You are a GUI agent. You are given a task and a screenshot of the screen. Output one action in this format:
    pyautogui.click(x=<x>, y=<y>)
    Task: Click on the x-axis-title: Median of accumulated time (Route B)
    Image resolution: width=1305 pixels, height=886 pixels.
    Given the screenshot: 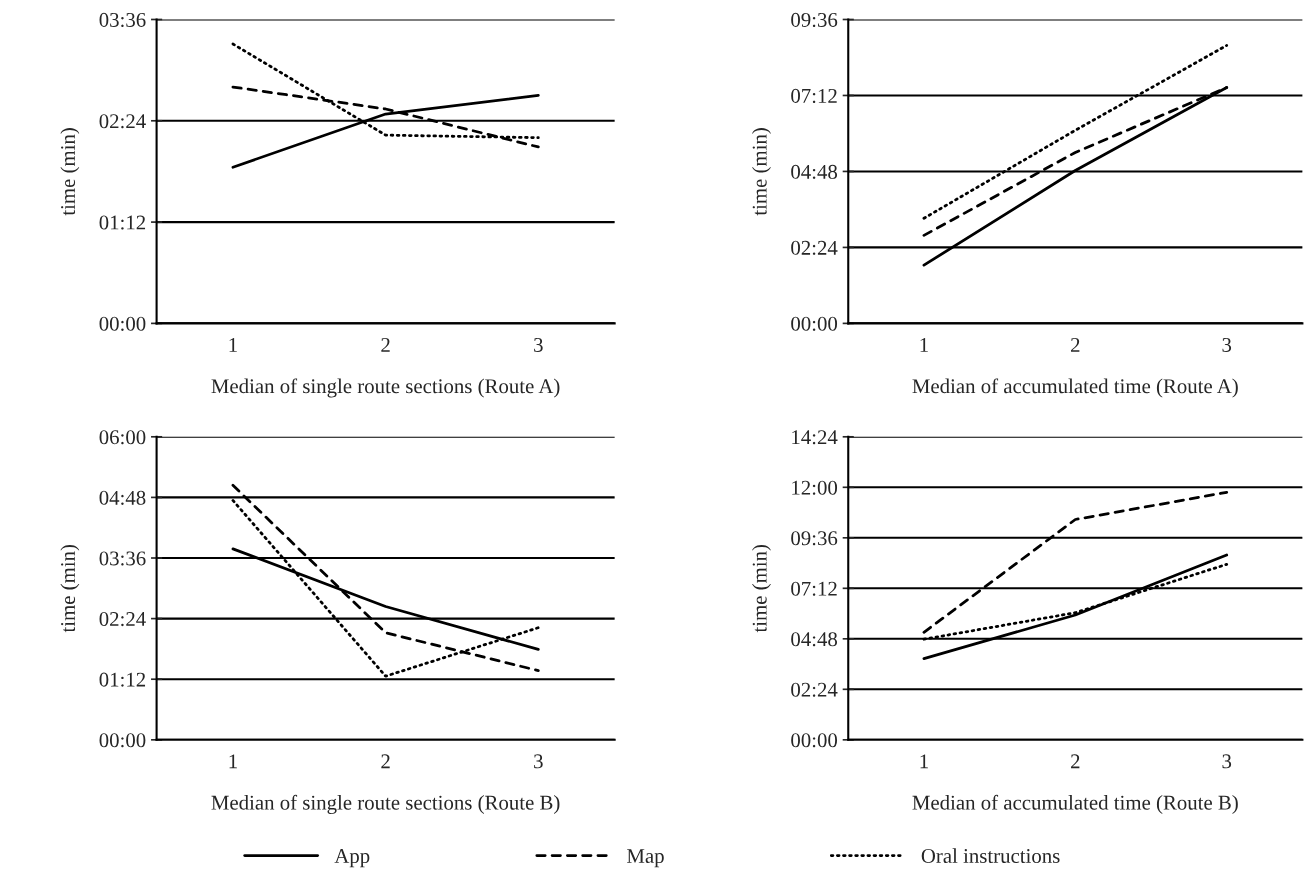 What is the action you would take?
    pyautogui.click(x=1075, y=804)
    